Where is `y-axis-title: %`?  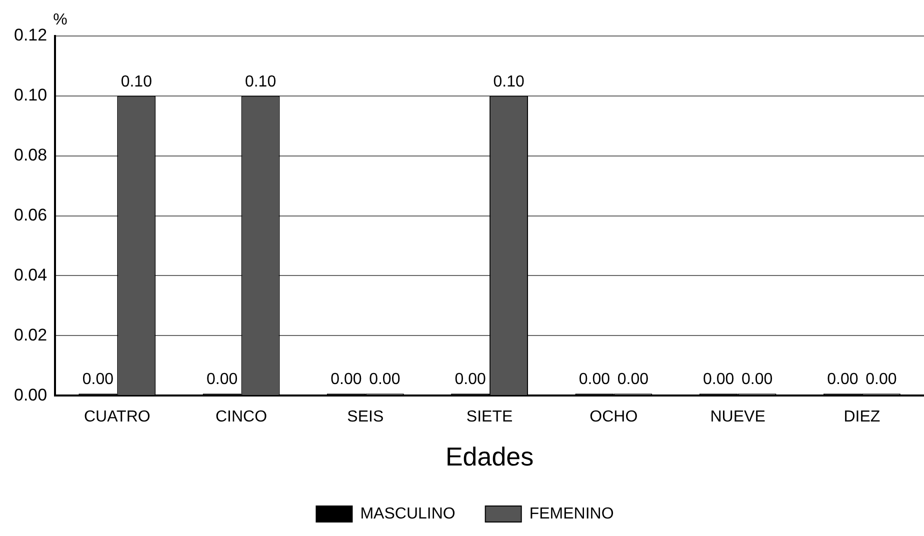
y-axis-title: % is located at coordinates (60, 19).